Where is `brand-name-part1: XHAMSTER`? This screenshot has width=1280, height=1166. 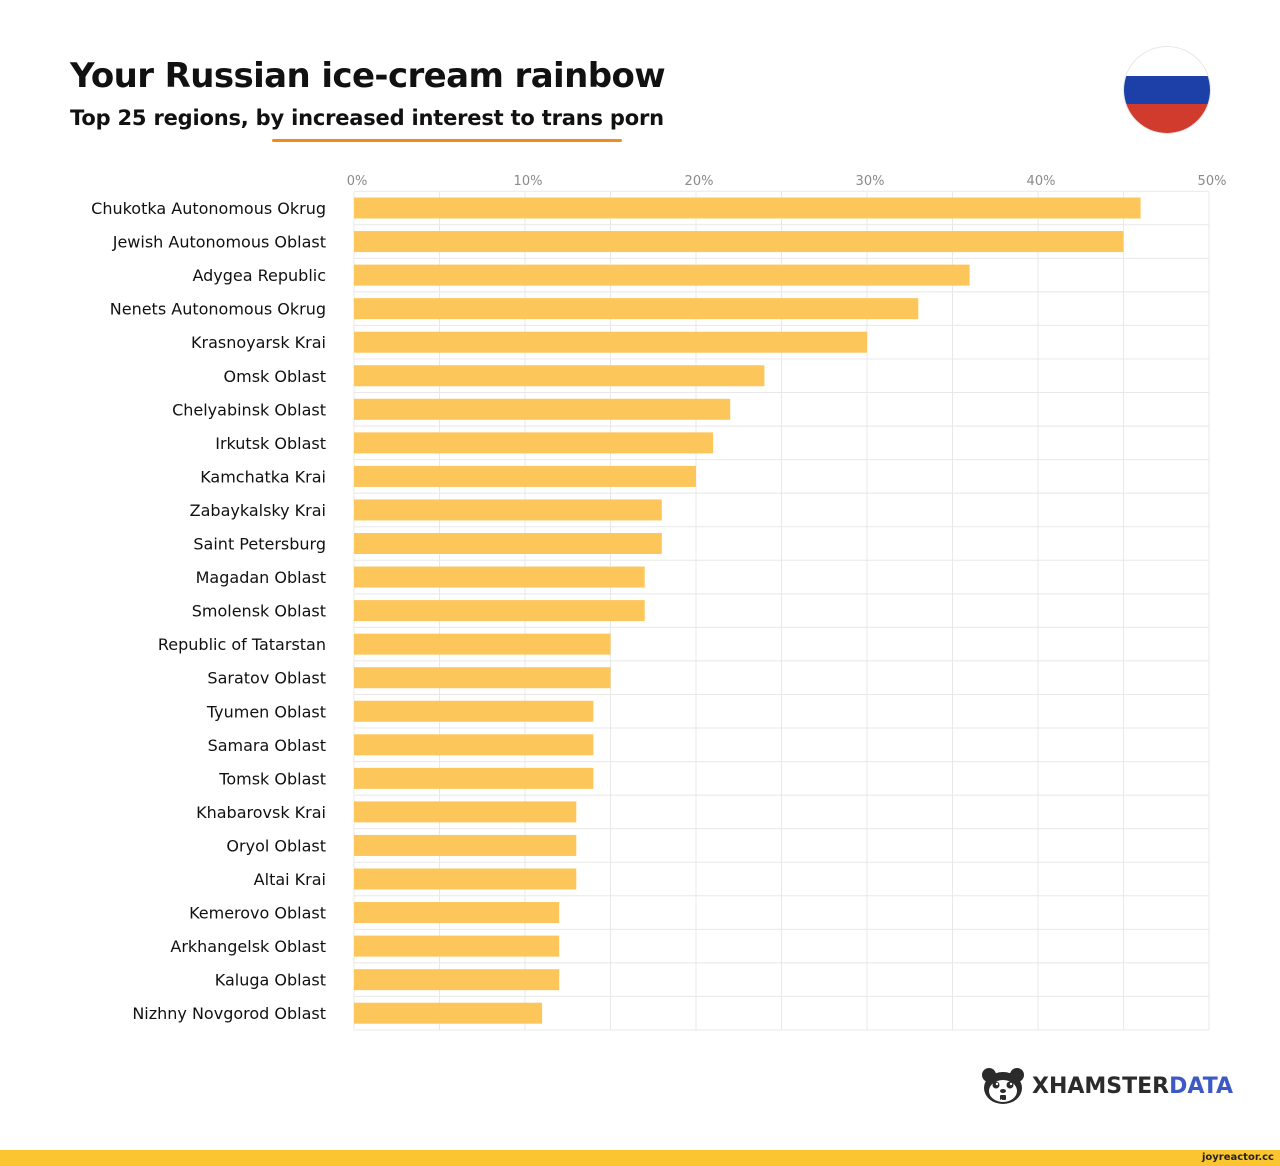 brand-name-part1: XHAMSTER is located at coordinates (1101, 1086).